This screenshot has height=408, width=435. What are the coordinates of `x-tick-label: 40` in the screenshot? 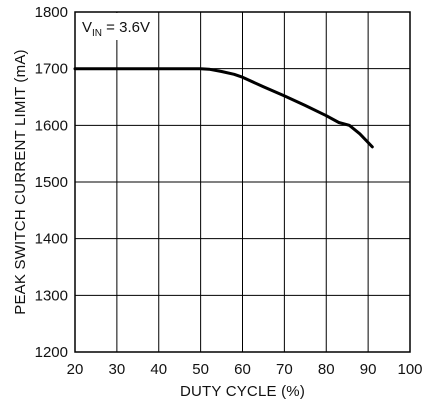 It's located at (158, 369).